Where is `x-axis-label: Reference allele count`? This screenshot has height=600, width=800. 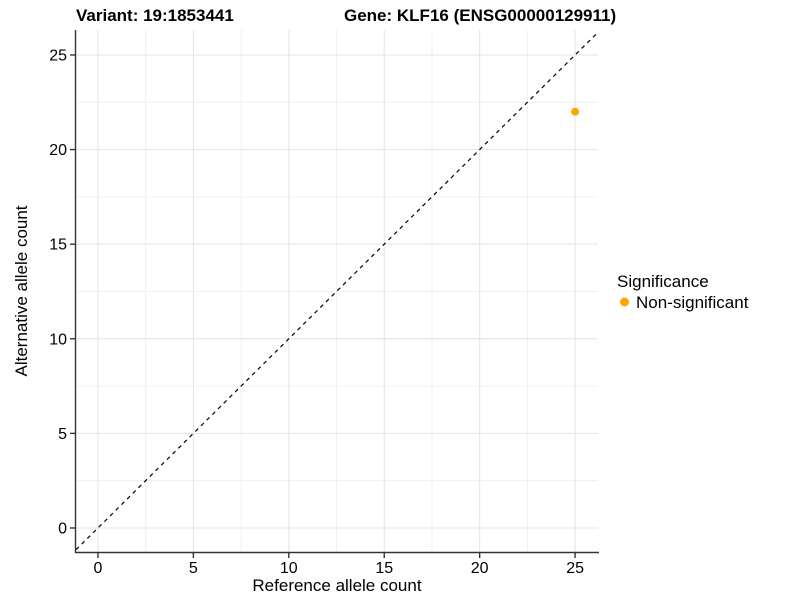
x-axis-label: Reference allele count is located at coordinates (336, 585).